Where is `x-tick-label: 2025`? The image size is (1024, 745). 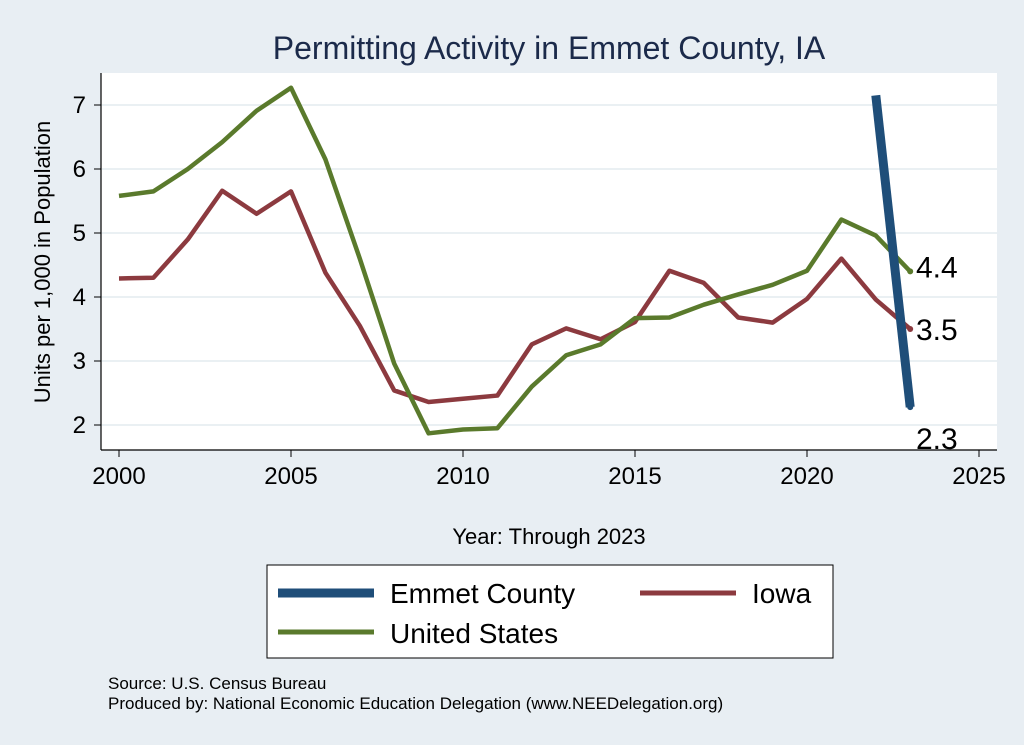
x-tick-label: 2025 is located at coordinates (978, 476).